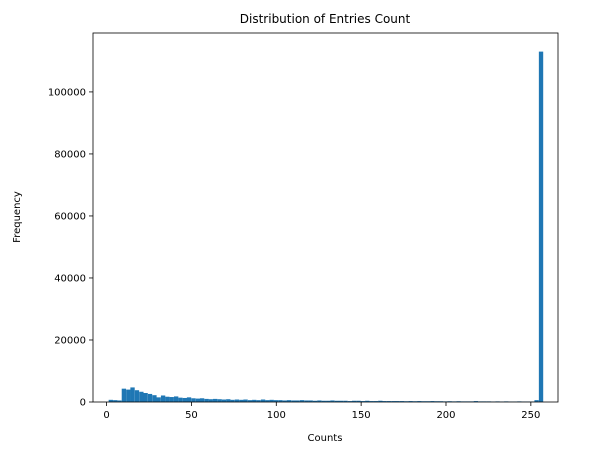 The width and height of the screenshot is (597, 455). Describe the element at coordinates (325, 438) in the screenshot. I see `x-axis-label: Counts` at that location.